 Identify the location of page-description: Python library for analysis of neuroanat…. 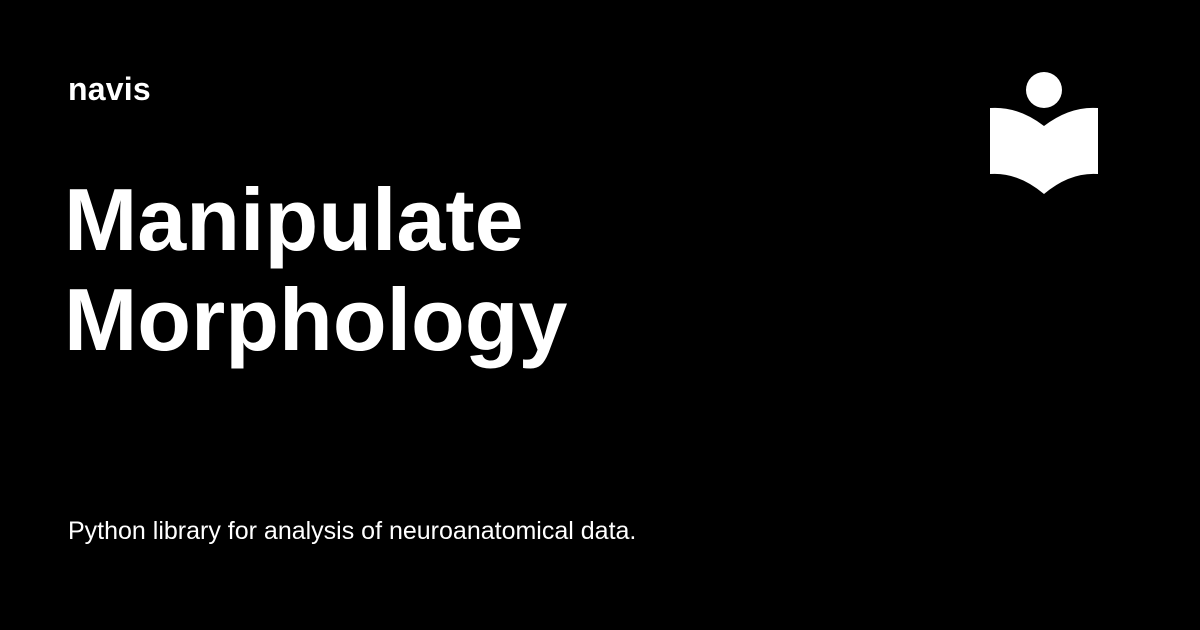
(352, 531).